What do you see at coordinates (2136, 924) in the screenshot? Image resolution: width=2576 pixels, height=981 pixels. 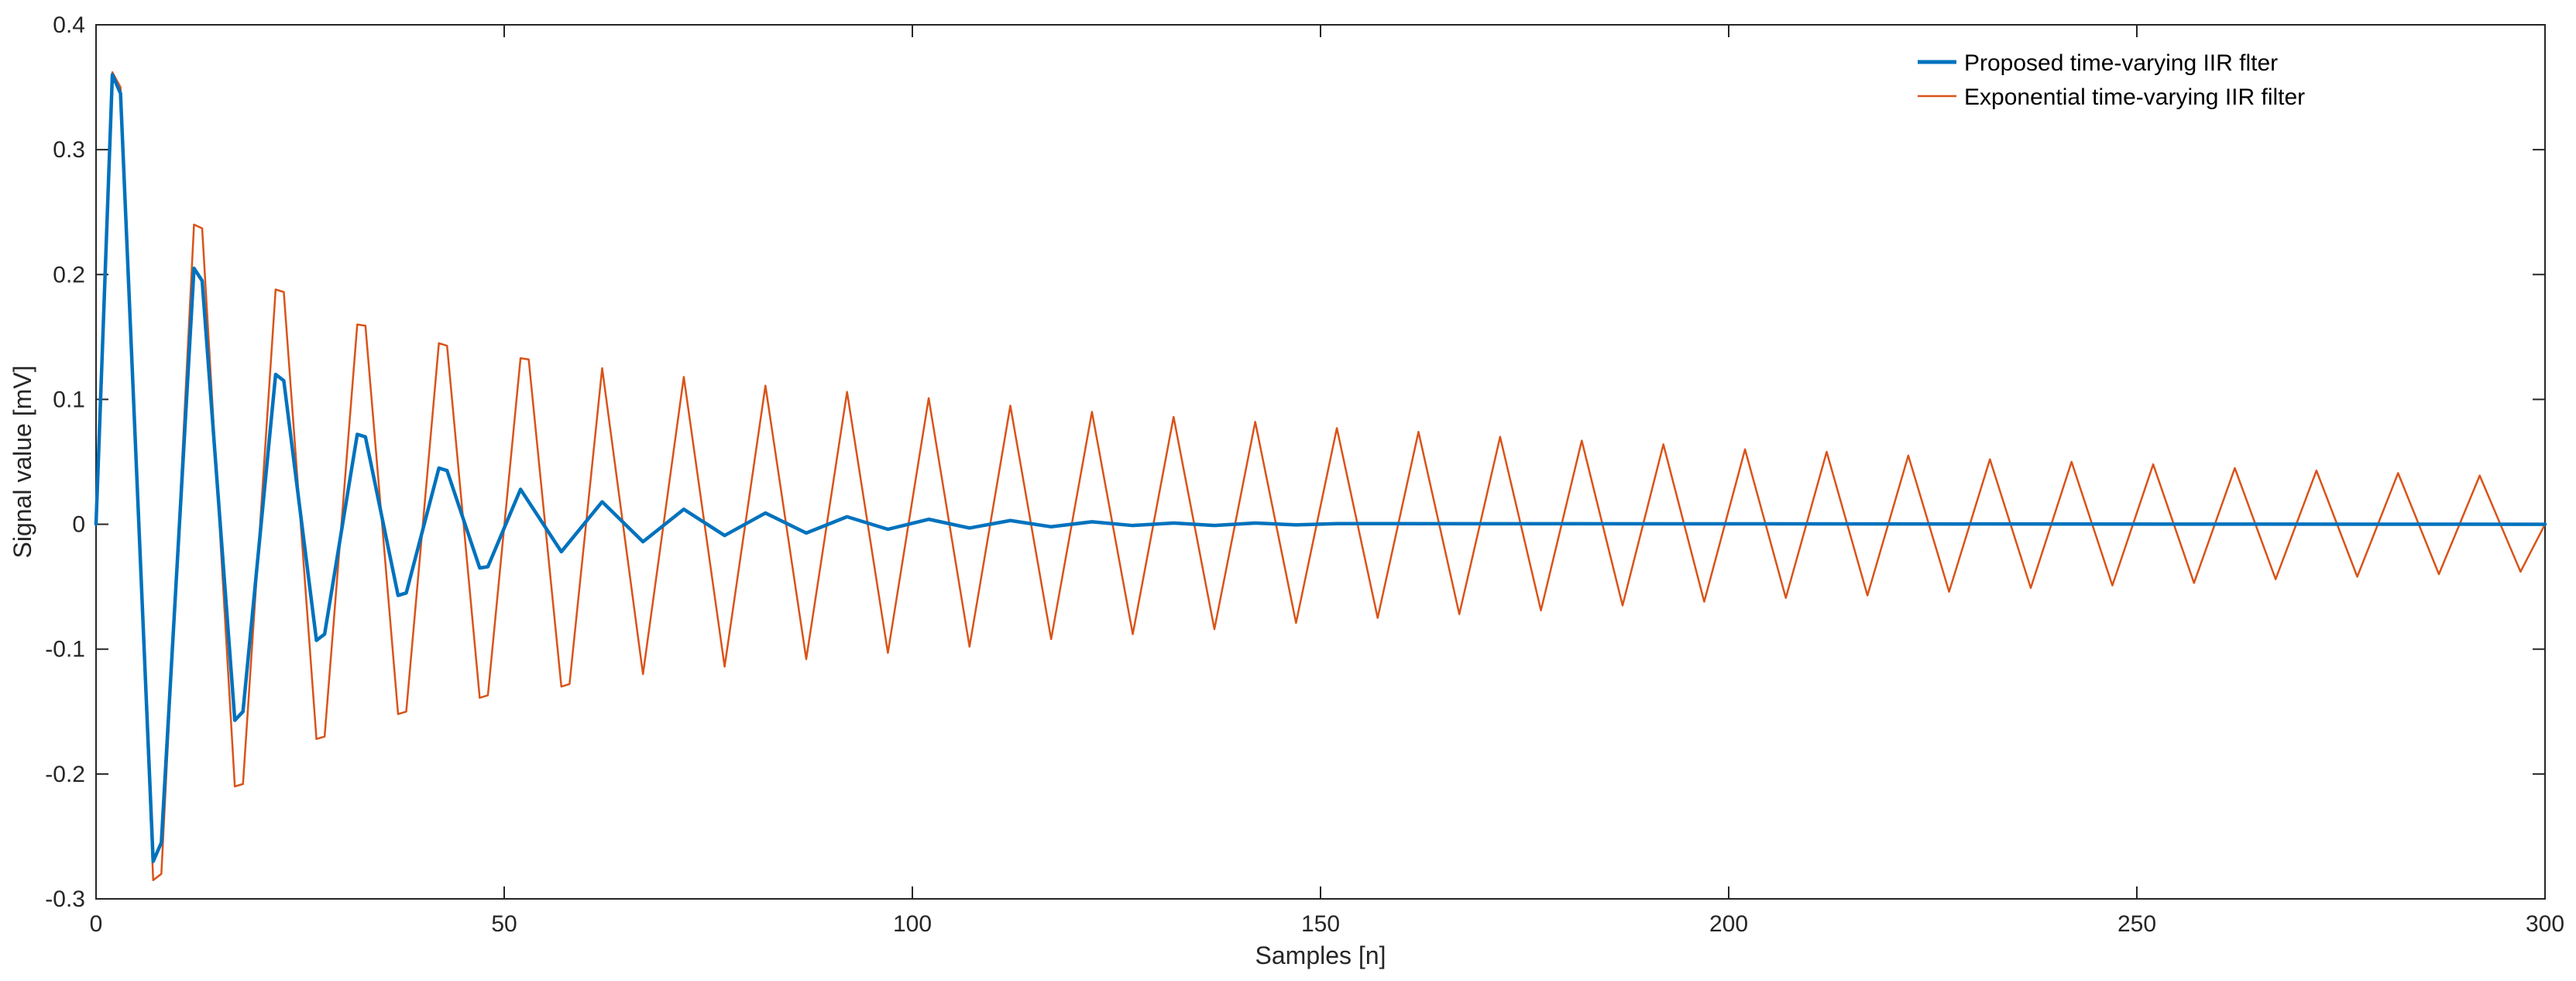 I see `x-tick-label: 250` at bounding box center [2136, 924].